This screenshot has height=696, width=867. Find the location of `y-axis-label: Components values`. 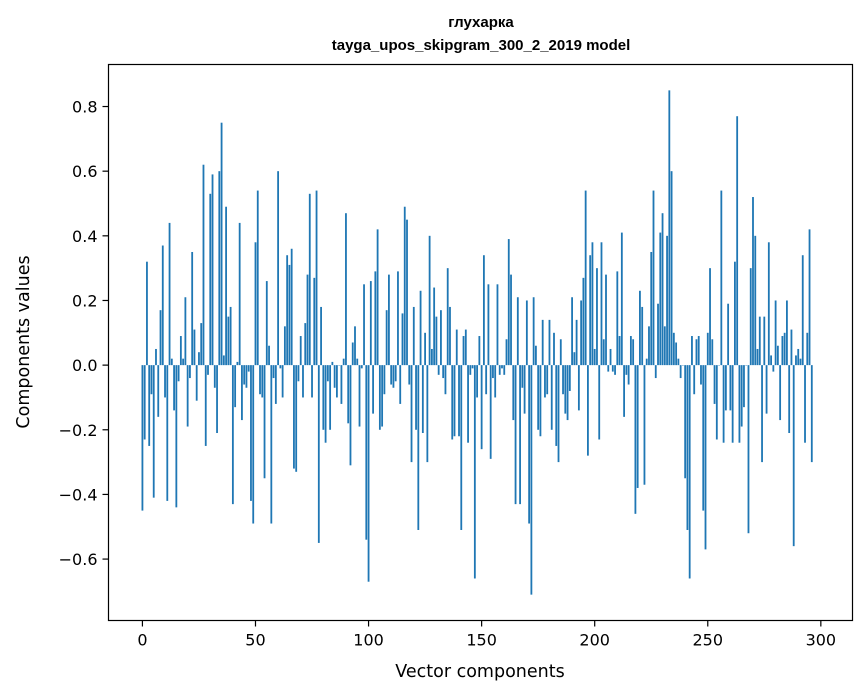

y-axis-label: Components values is located at coordinates (24, 341).